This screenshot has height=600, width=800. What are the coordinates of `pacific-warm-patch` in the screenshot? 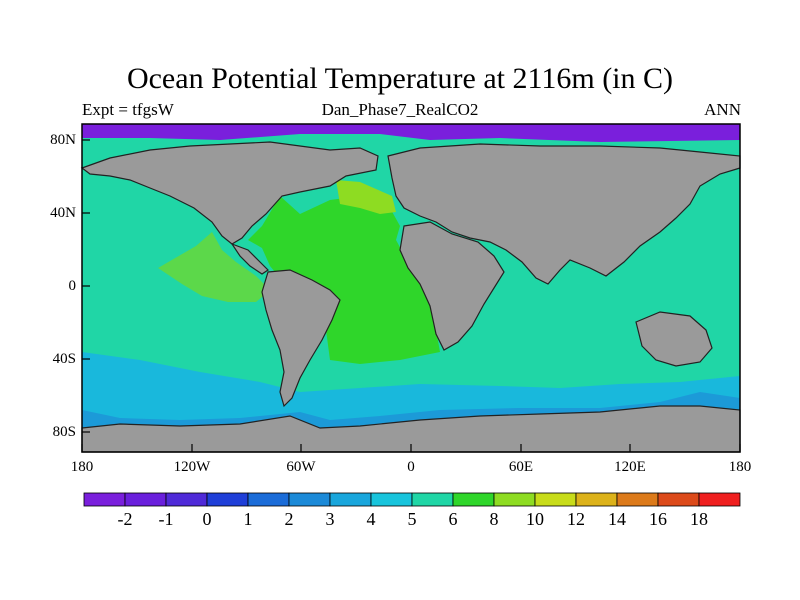 It's located at (214, 267).